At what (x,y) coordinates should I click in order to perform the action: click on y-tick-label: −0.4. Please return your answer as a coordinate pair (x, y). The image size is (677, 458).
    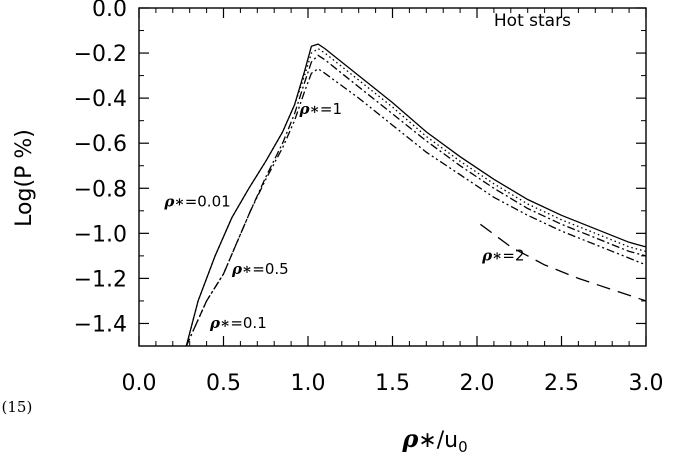
    Looking at the image, I should click on (100, 99).